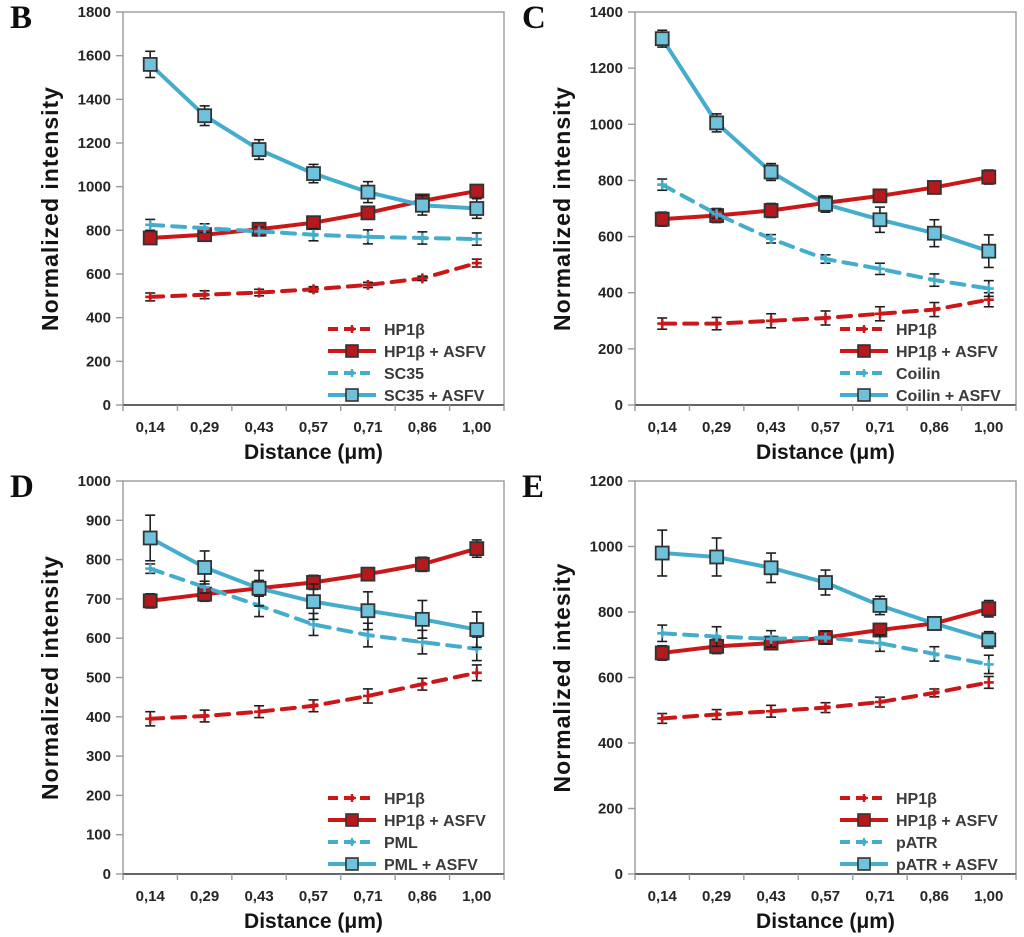  What do you see at coordinates (107, 874) in the screenshot?
I see `y-tick-label: 0` at bounding box center [107, 874].